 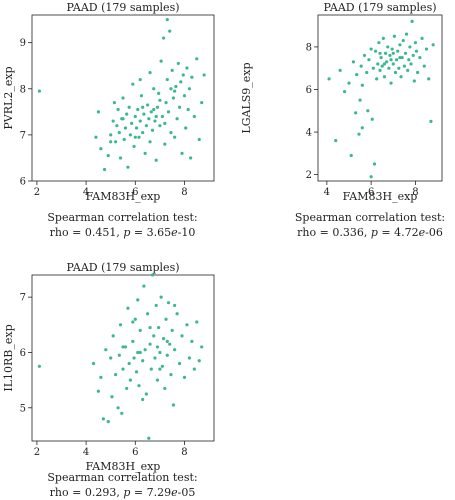 What do you see at coordinates (186, 232) in the screenshot?
I see `panel-1-p-exp: -10` at bounding box center [186, 232].